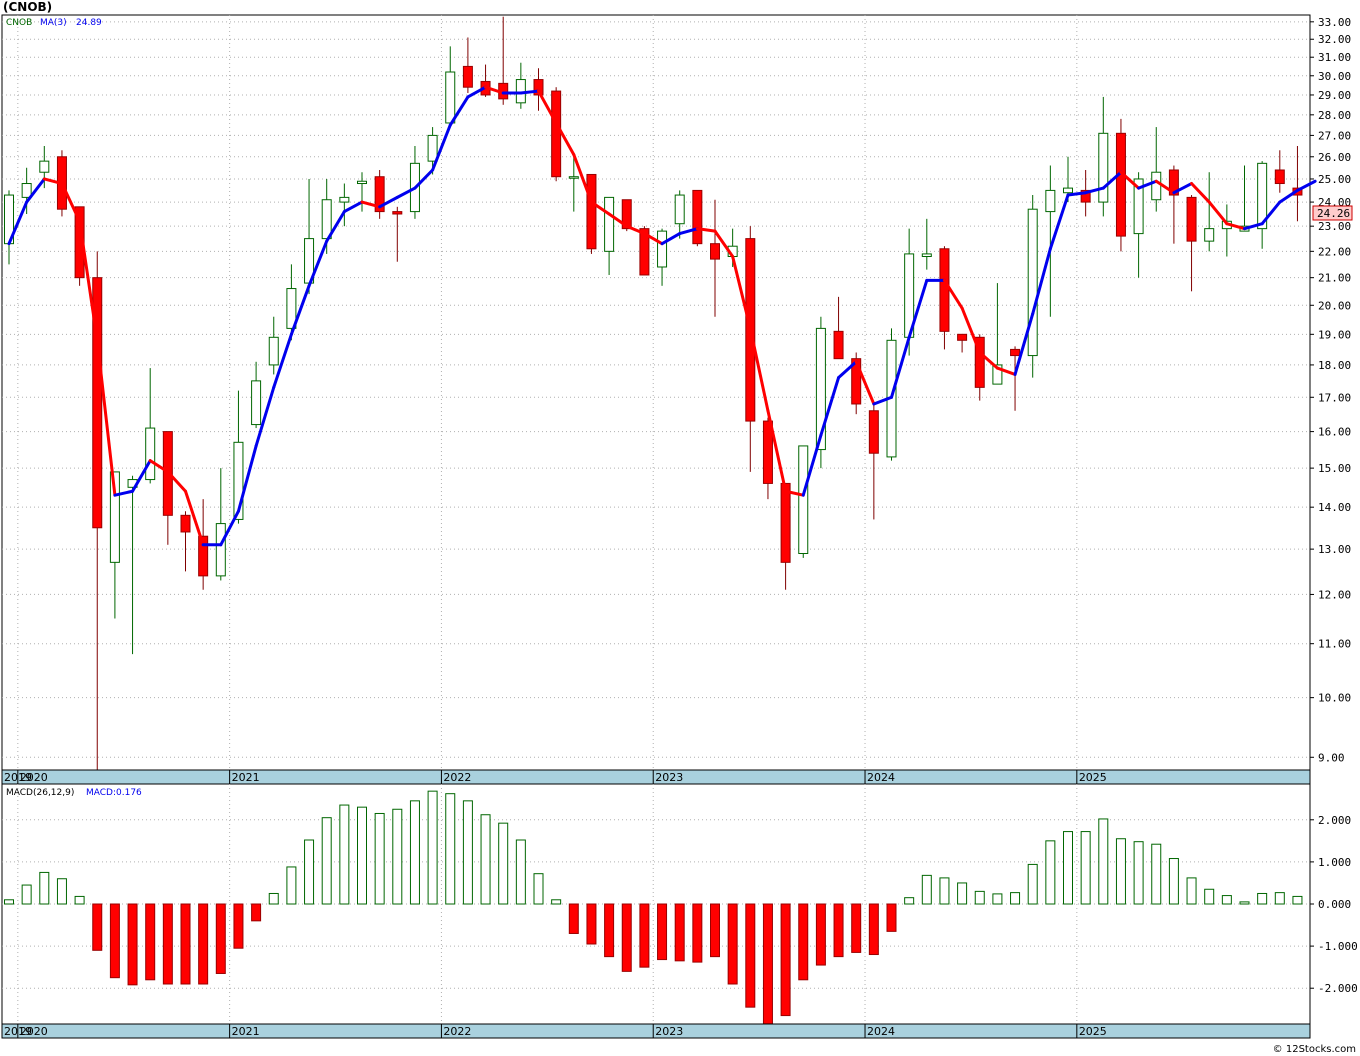 The height and width of the screenshot is (1056, 1360). What do you see at coordinates (1338, 988) in the screenshot?
I see `macd-tick-label: -2.000` at bounding box center [1338, 988].